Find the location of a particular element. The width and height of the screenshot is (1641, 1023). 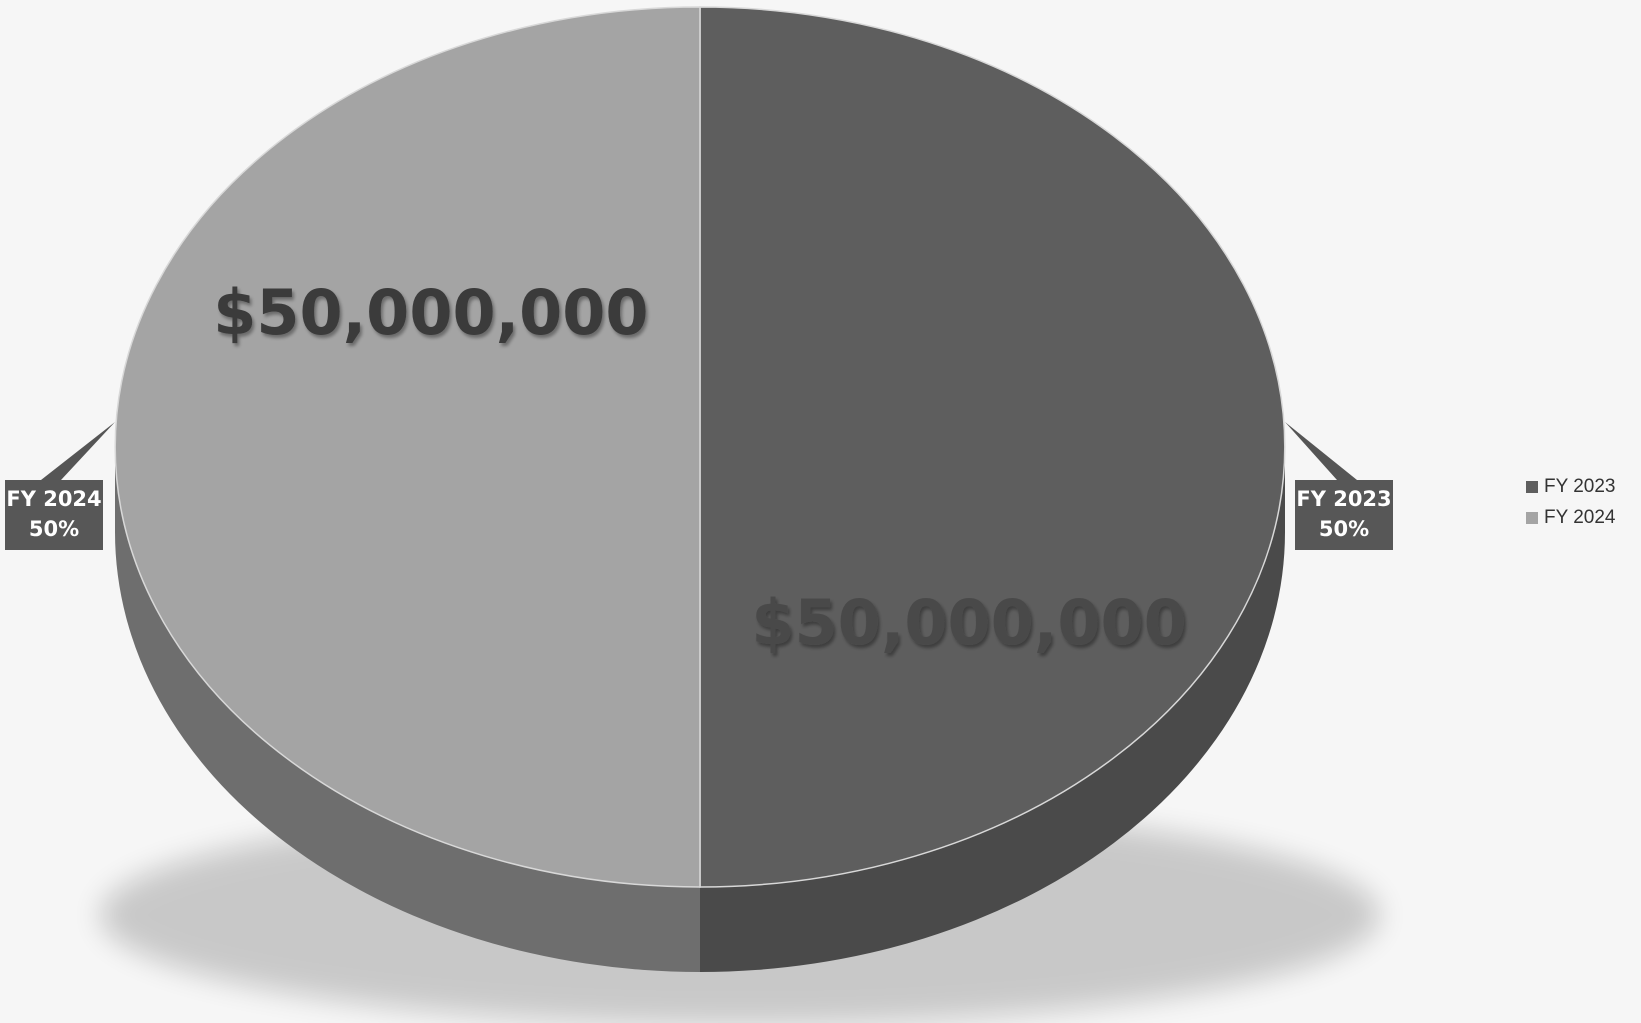

callout-leader-fy2024 is located at coordinates (78, 451).